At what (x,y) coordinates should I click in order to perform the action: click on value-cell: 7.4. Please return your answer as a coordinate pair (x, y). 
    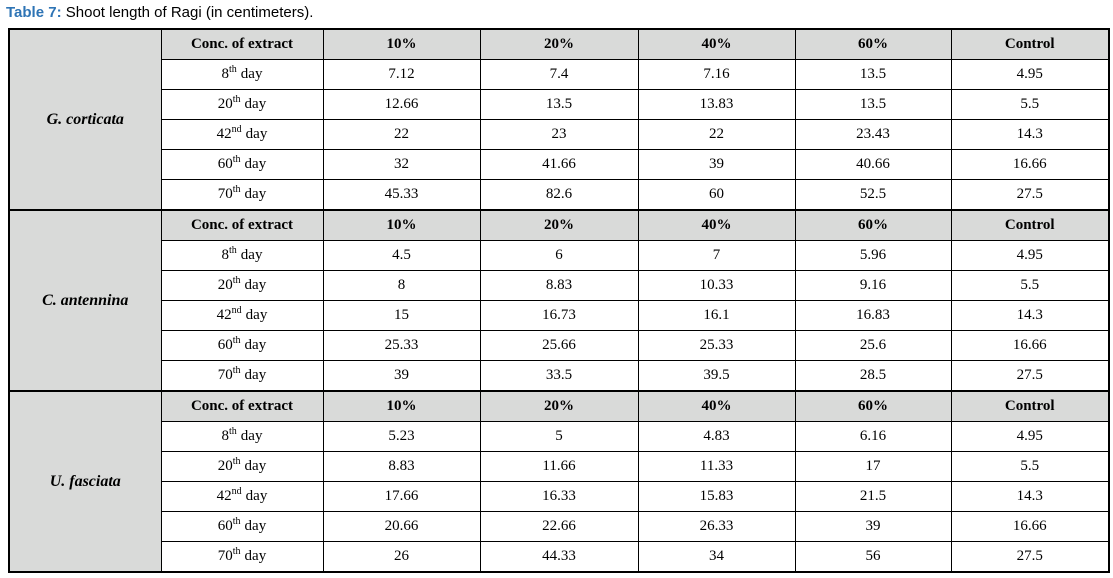
    Looking at the image, I should click on (559, 74).